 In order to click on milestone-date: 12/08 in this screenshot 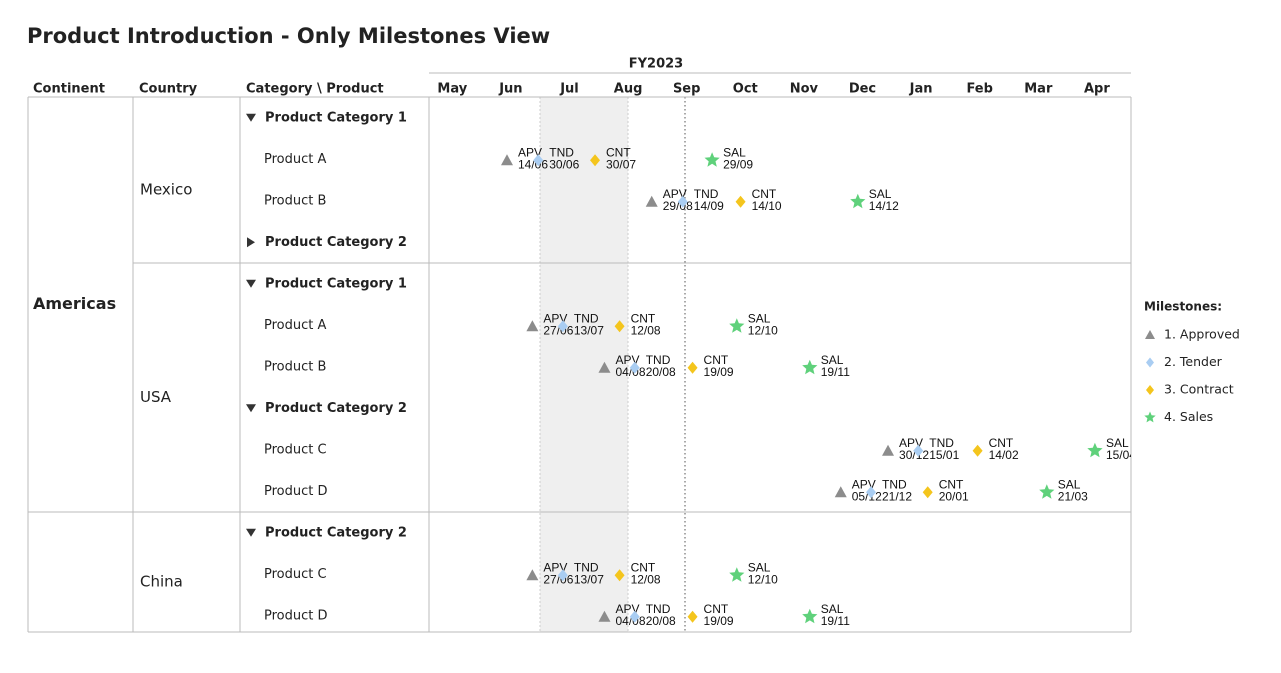, I will do `click(646, 579)`.